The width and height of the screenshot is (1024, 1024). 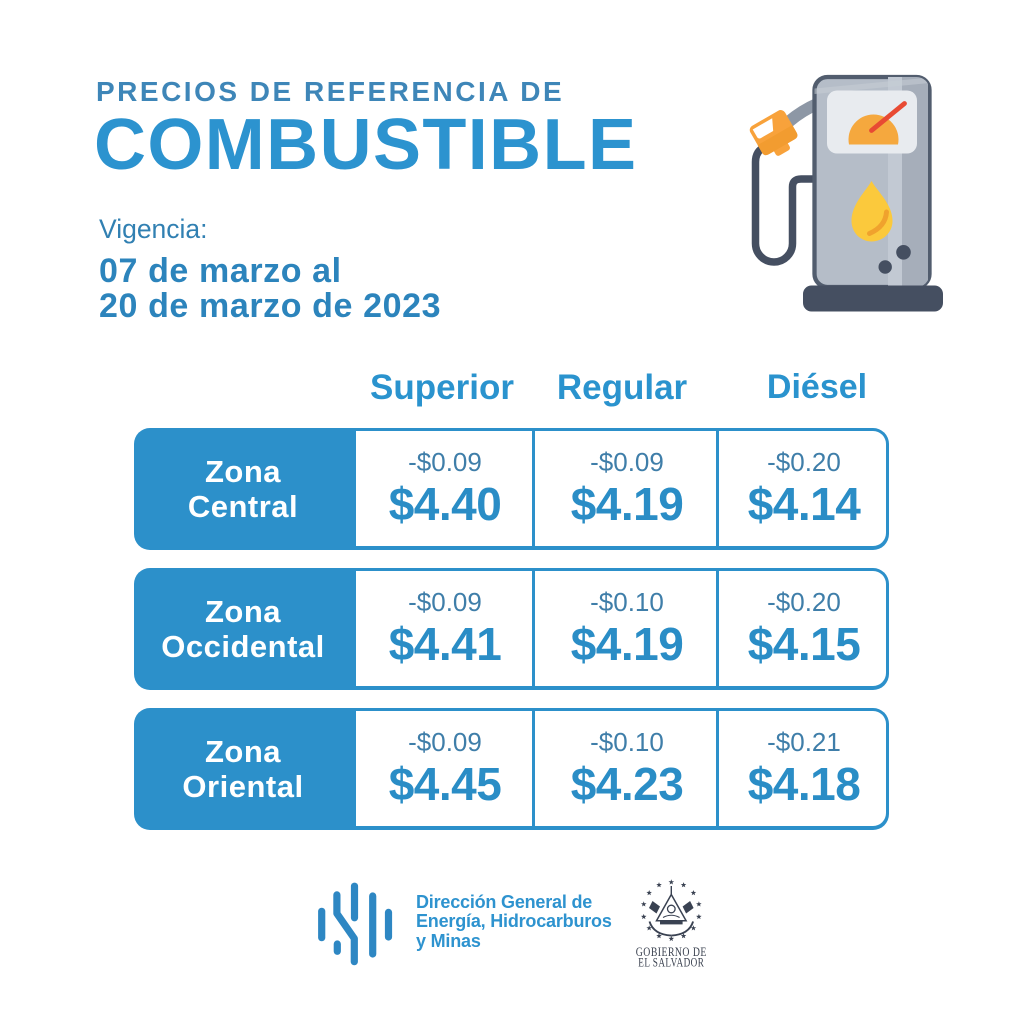 What do you see at coordinates (671, 963) in the screenshot?
I see `svg-text: EL SALVADOR` at bounding box center [671, 963].